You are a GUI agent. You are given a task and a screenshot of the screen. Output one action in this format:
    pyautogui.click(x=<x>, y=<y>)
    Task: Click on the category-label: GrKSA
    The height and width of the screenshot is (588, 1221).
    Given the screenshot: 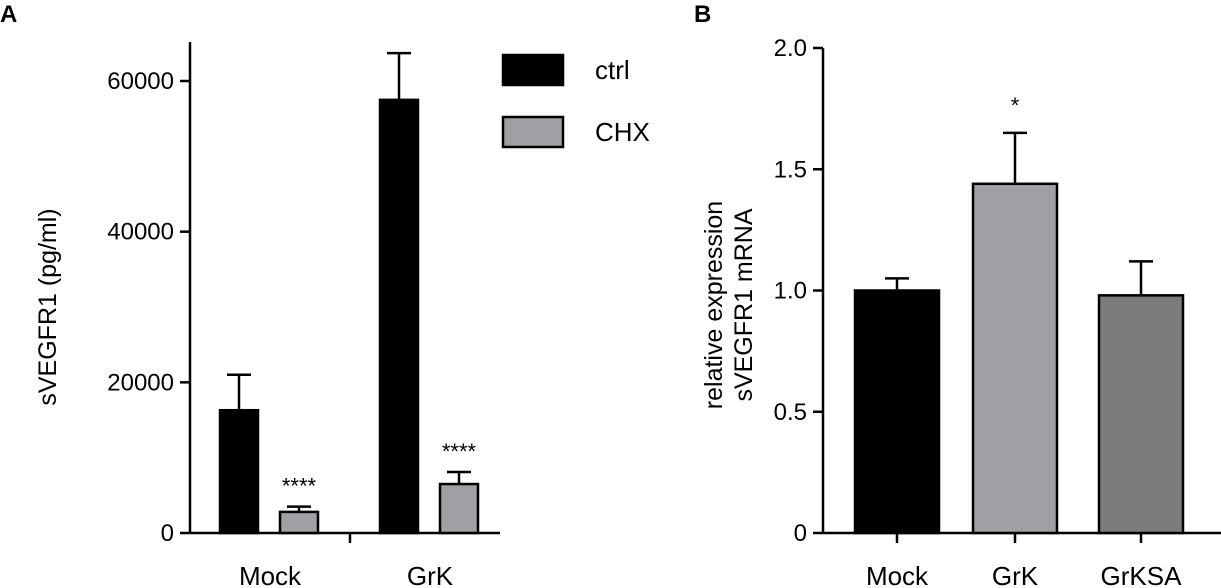 What is the action you would take?
    pyautogui.click(x=1142, y=574)
    